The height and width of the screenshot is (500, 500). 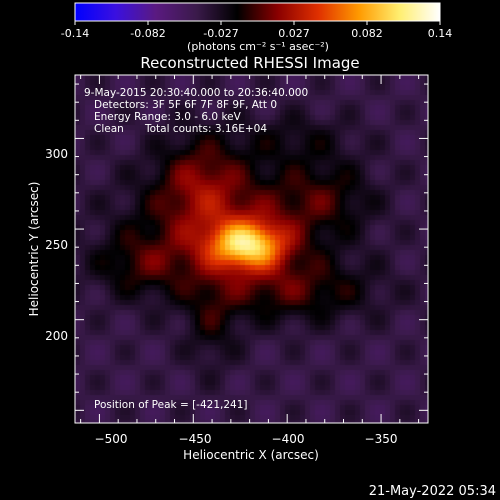 I want to click on colorbar-tick-label: 0.027, so click(x=294, y=33).